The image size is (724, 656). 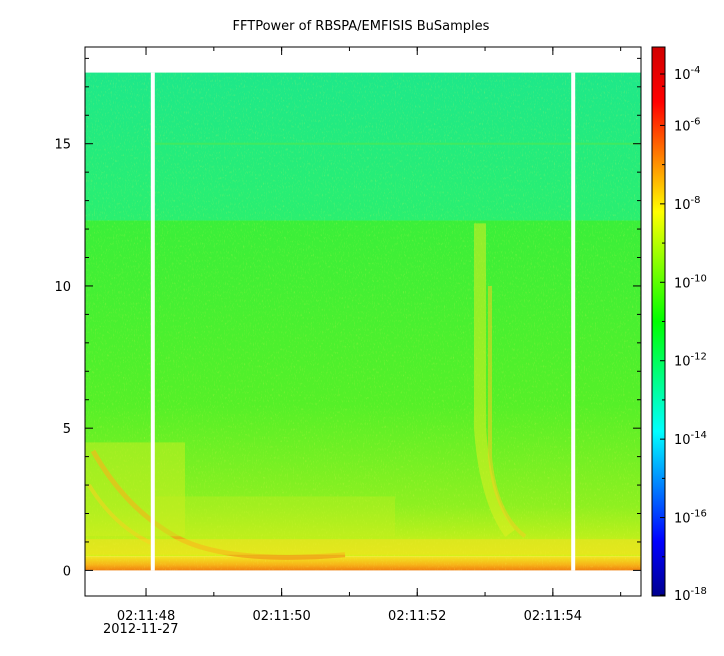 What do you see at coordinates (679, 325) in the screenshot?
I see `colorbar: 10⁻⁴ 10⁻⁶ 10⁻⁸ 10⁻¹⁰ 10⁻¹² 10⁻¹⁴ 10⁻¹⁶ 10⁻¹⁸` at bounding box center [679, 325].